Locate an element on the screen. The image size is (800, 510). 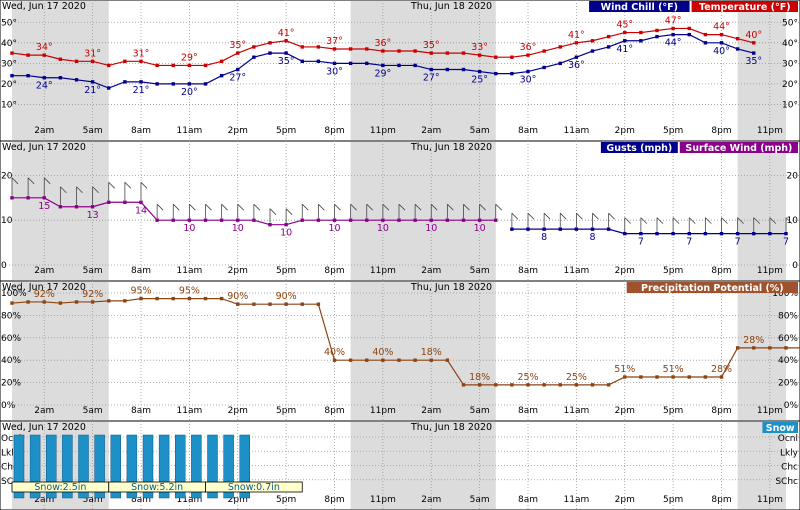
legend-label: Precipitation Potential (%) is located at coordinates (712, 288).